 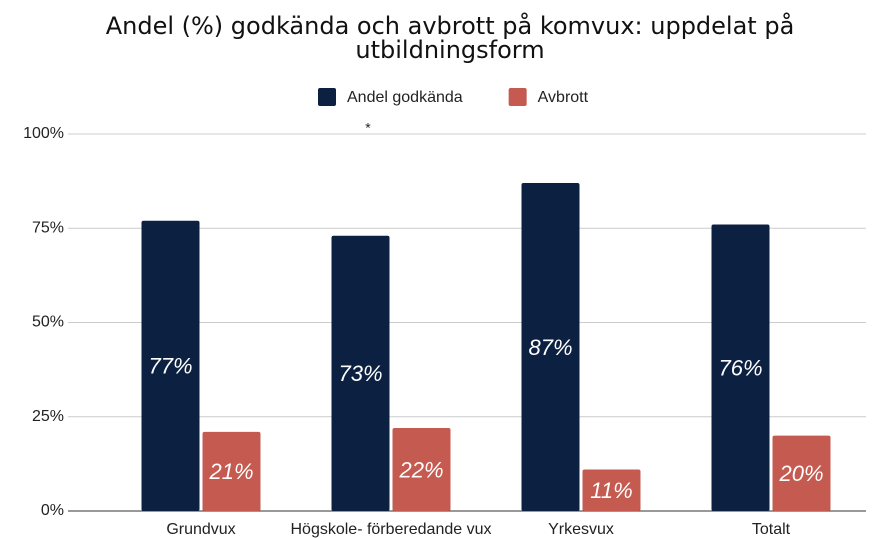 I want to click on value-label: 20%, so click(x=800, y=473).